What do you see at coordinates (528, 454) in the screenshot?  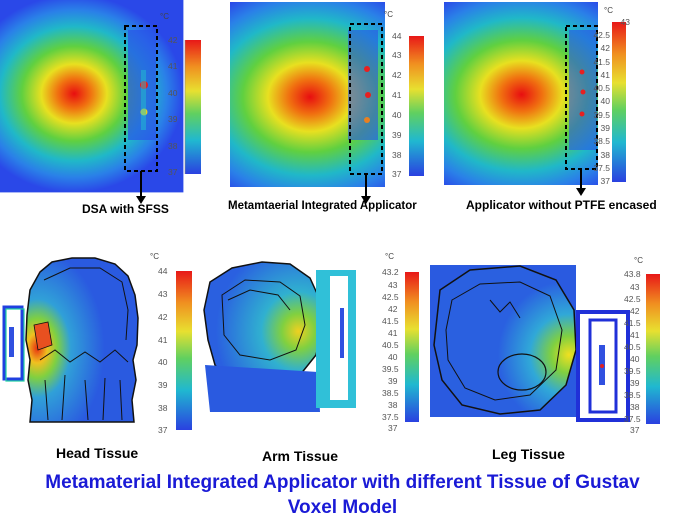 I see `caption-leg: Leg Tissue` at bounding box center [528, 454].